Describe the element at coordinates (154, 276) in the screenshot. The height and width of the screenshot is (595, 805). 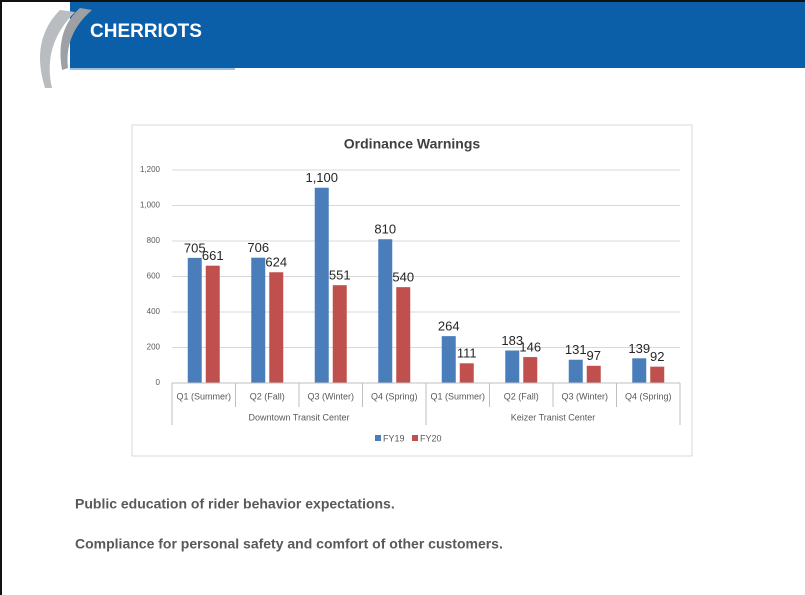
I see `y-tick-label: 600` at that location.